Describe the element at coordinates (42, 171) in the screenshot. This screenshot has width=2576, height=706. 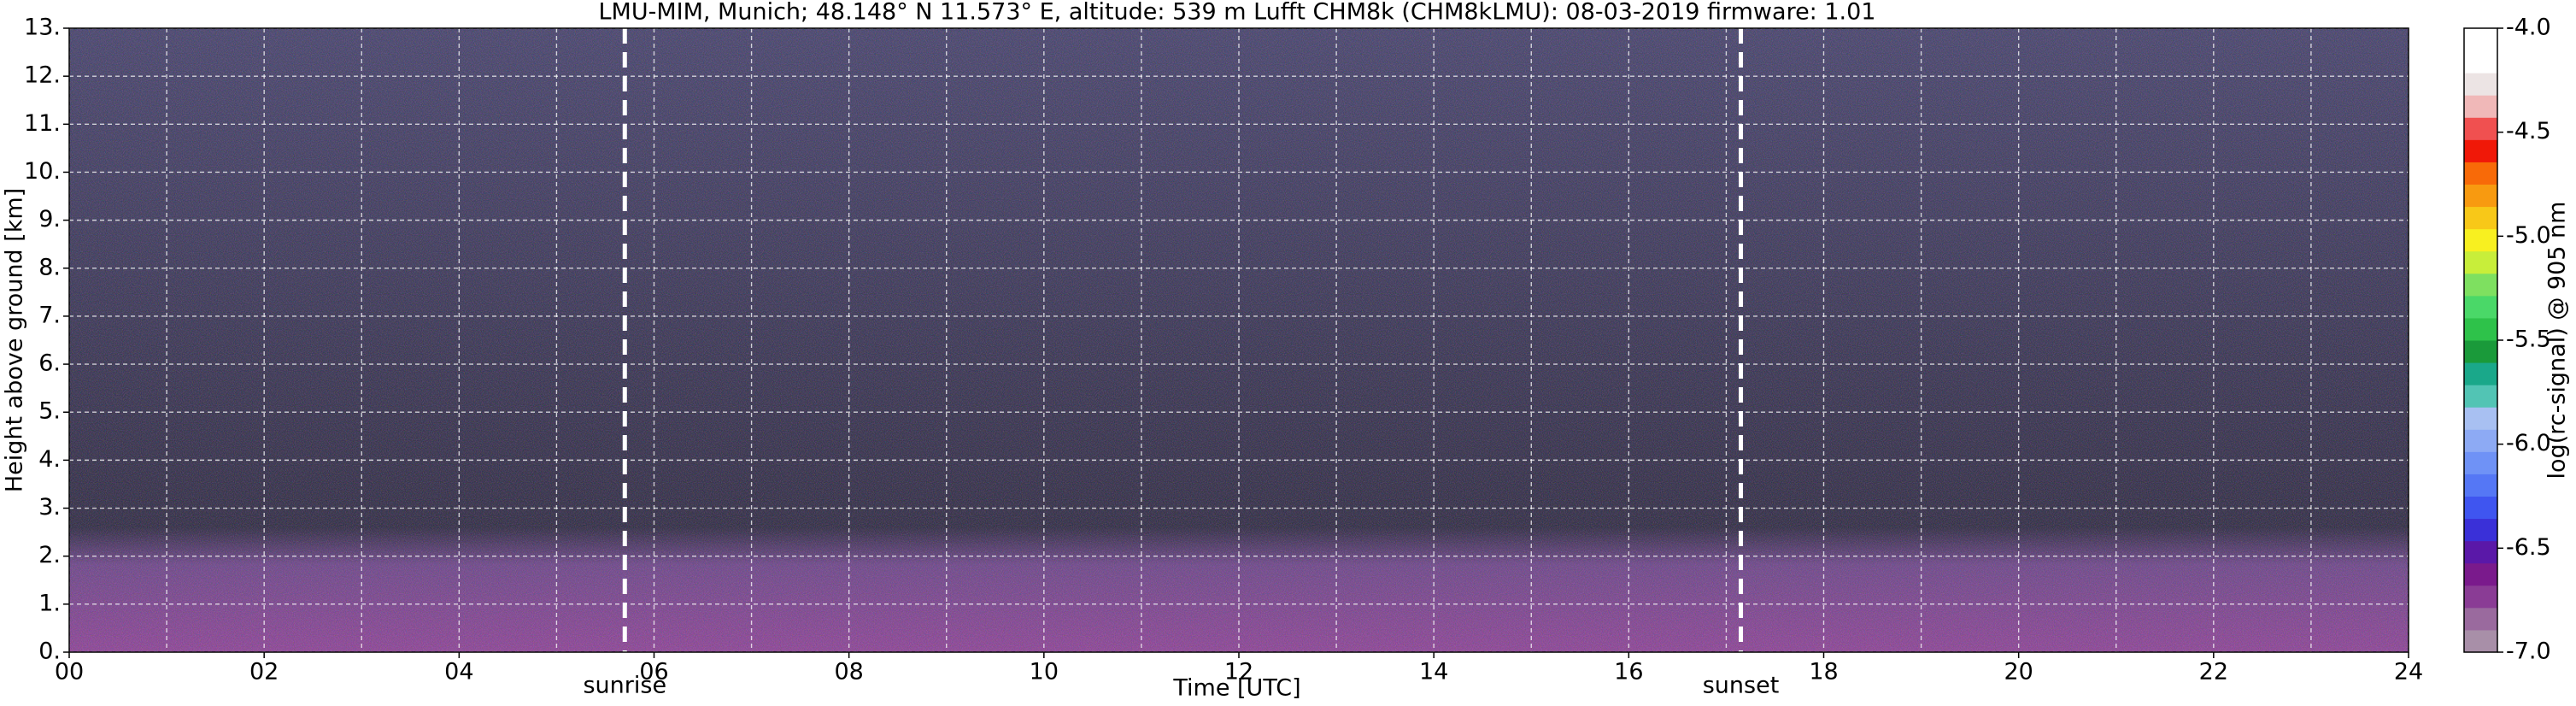
I see `y-tick-label: 10.` at that location.